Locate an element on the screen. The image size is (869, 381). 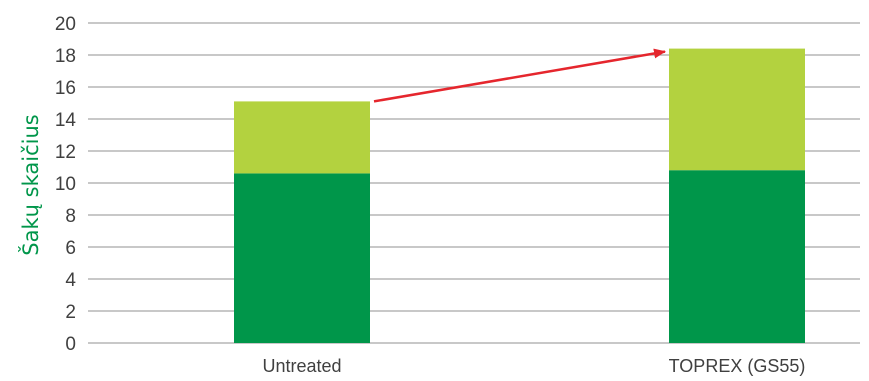
y-tick-label: 10 is located at coordinates (65, 184).